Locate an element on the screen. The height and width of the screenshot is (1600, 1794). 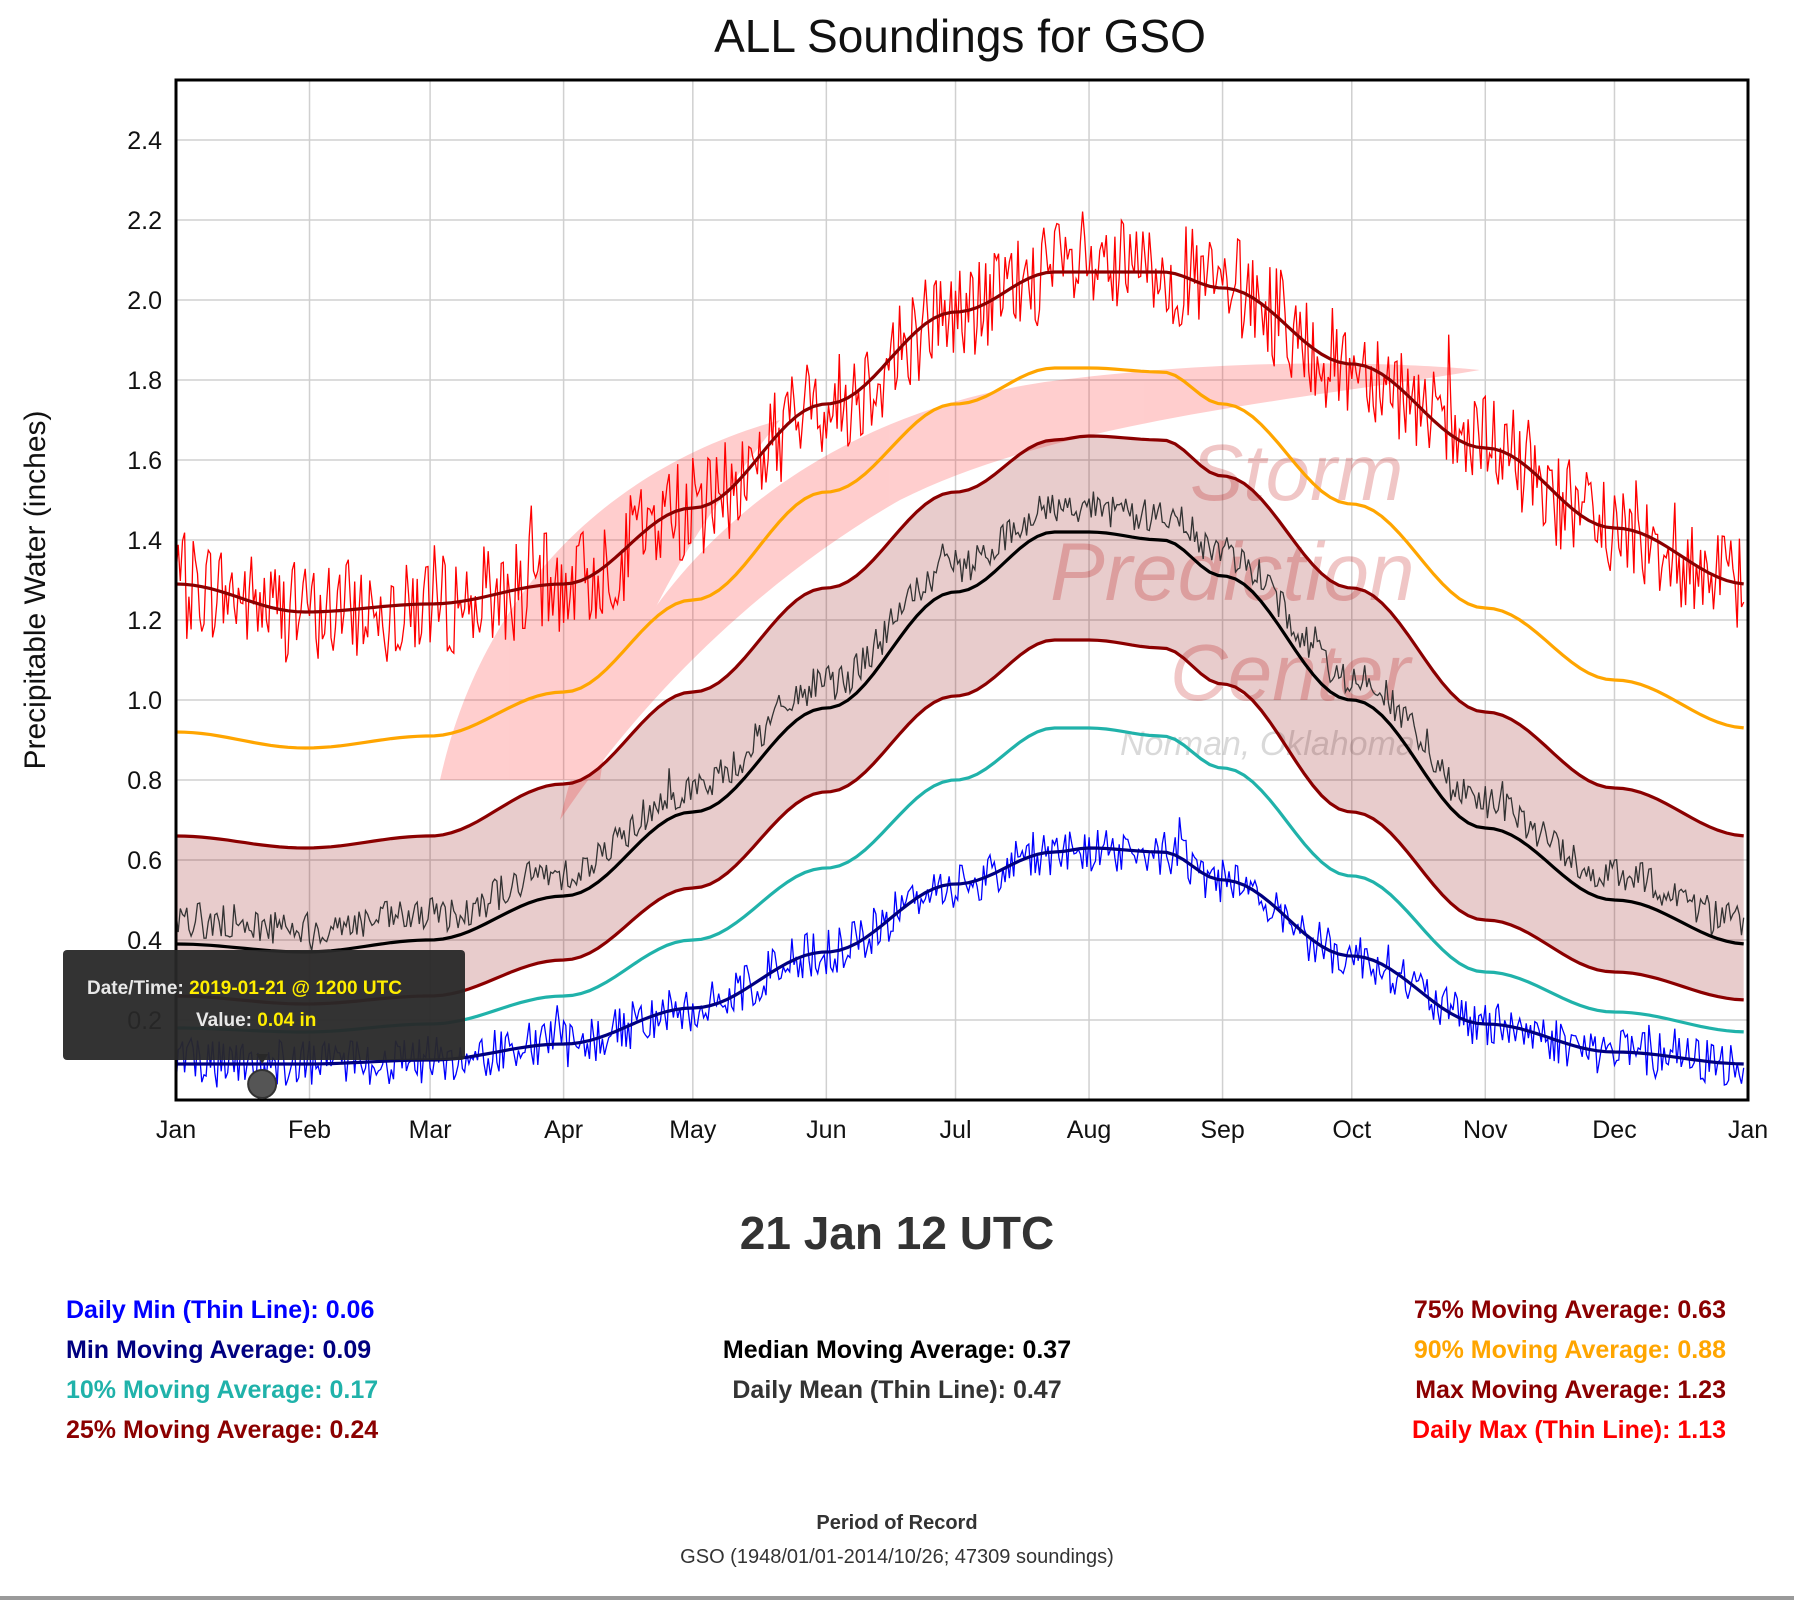
x-tick-label: Jul is located at coordinates (956, 1130).